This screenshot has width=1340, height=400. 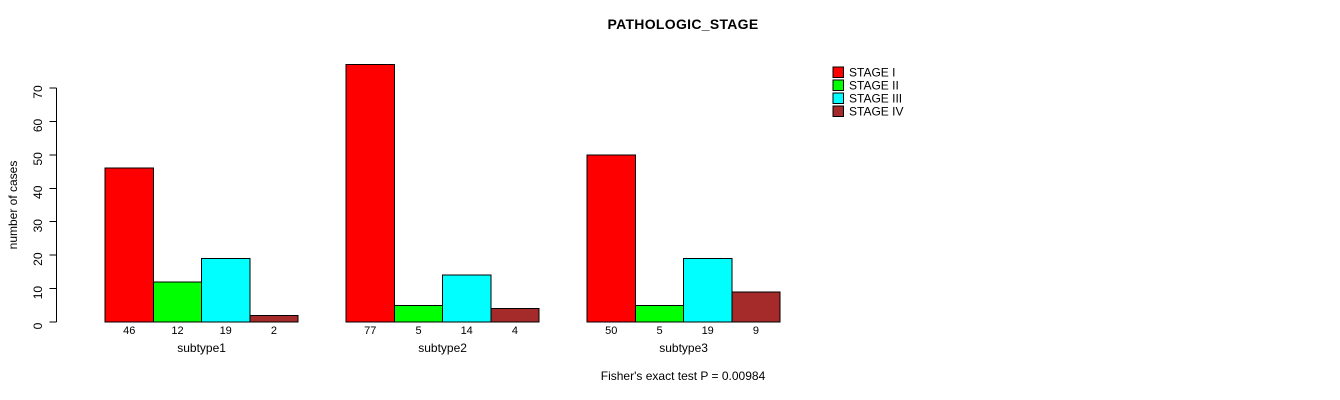 I want to click on category-label: subtype2, so click(x=442, y=348).